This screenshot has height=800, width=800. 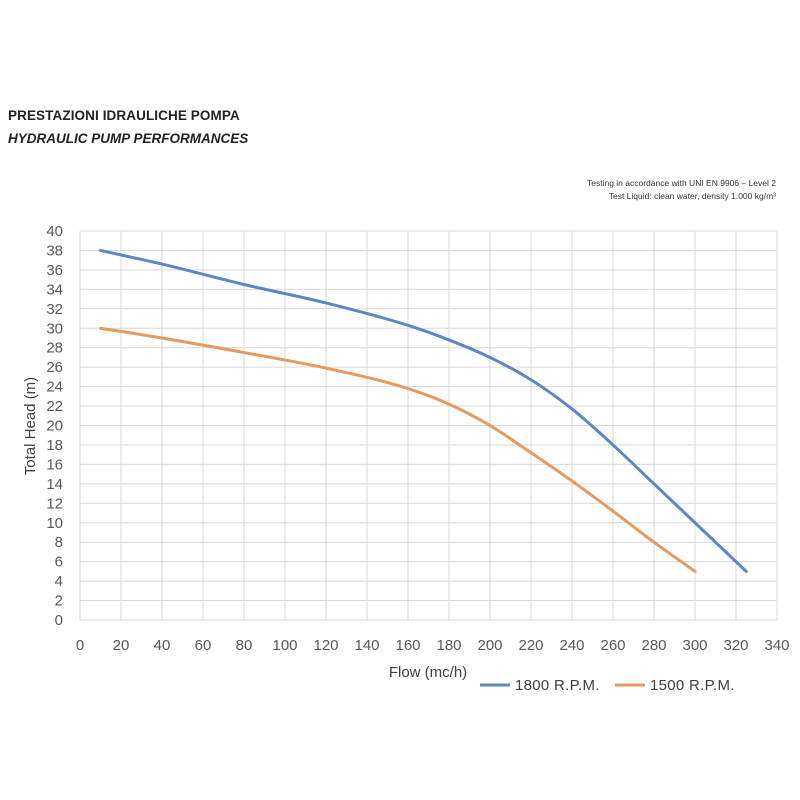 What do you see at coordinates (54, 270) in the screenshot?
I see `y-tick-label: 36` at bounding box center [54, 270].